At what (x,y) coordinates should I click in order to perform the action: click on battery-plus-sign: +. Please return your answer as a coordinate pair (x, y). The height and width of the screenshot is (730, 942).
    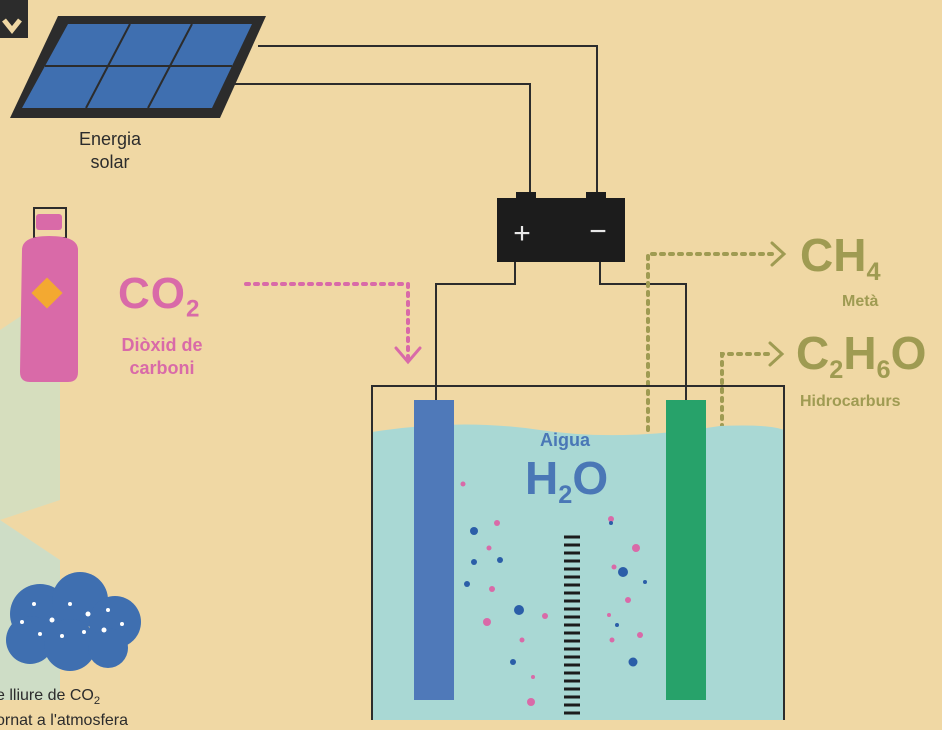
    Looking at the image, I should click on (522, 233).